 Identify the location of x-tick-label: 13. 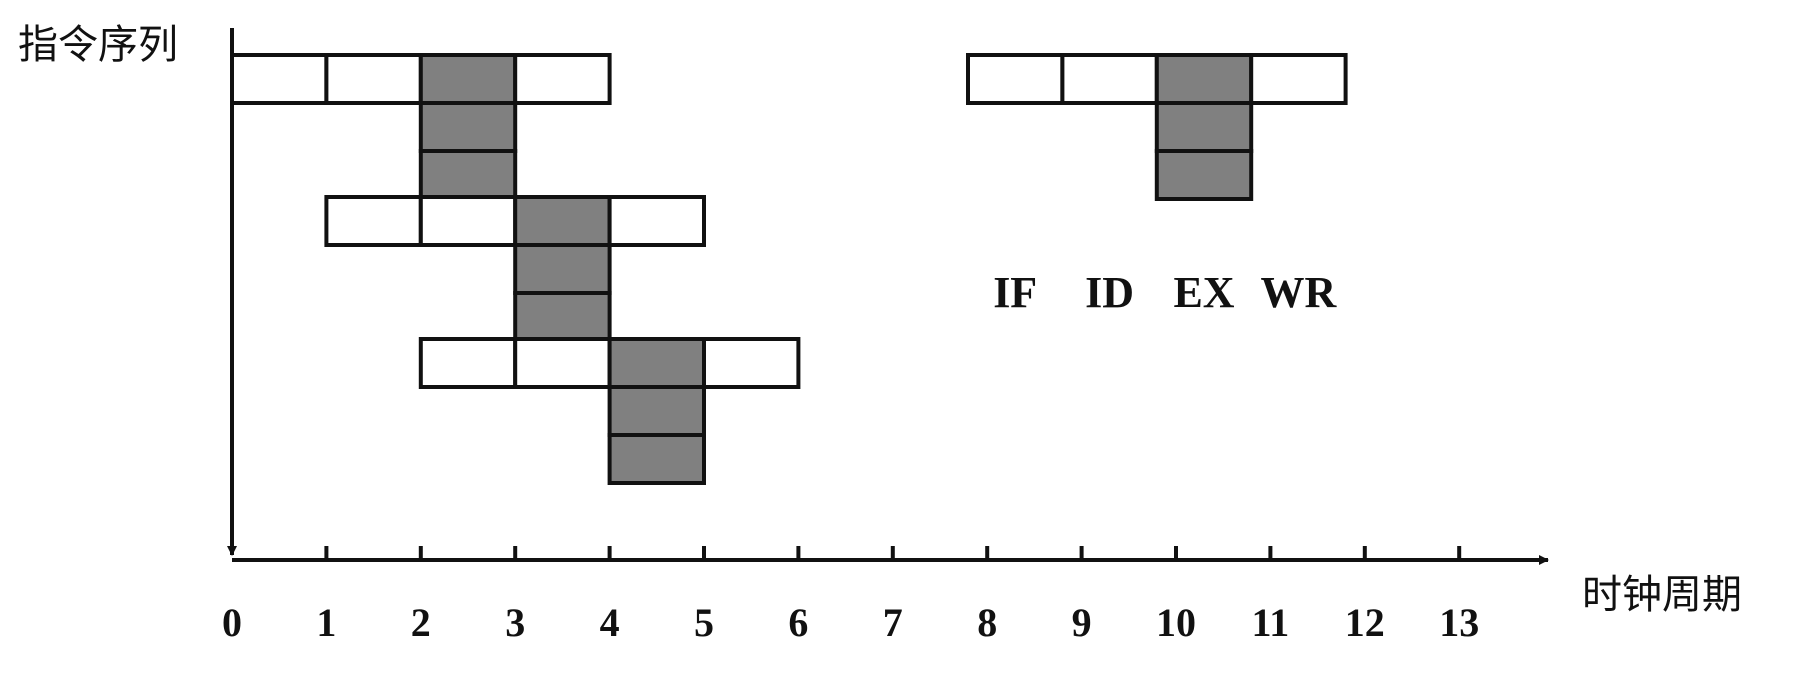
(1459, 622).